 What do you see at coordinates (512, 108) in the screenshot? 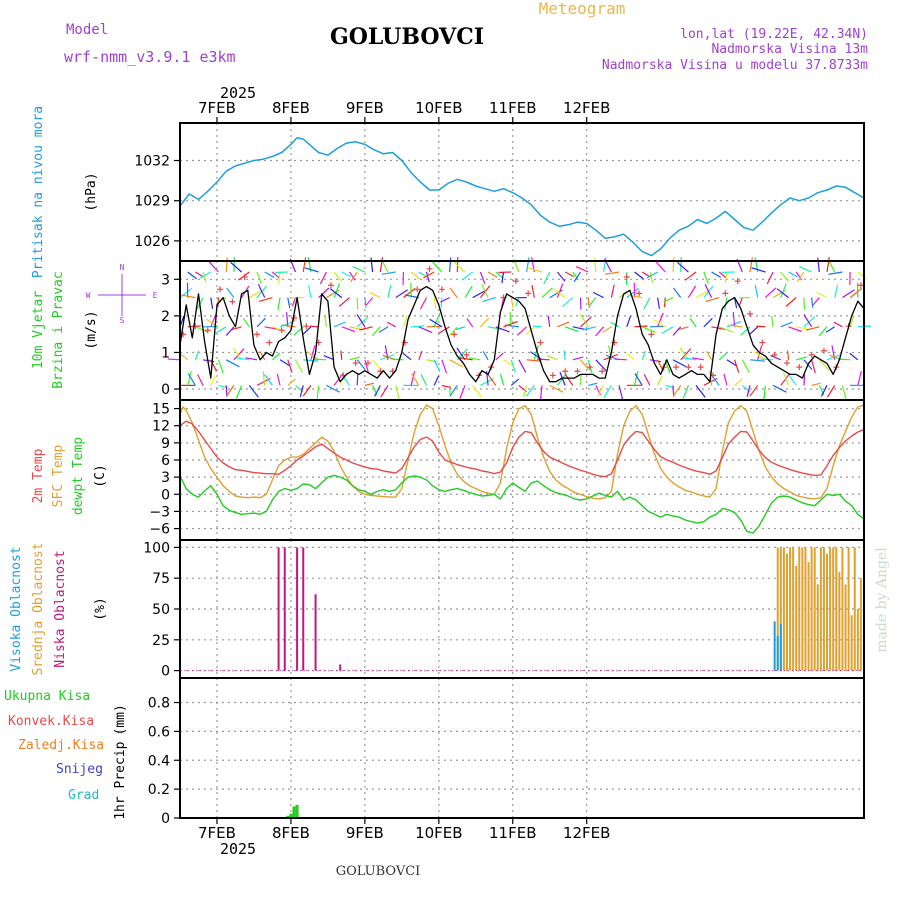
I see `top-day-label-4: 11FEB` at bounding box center [512, 108].